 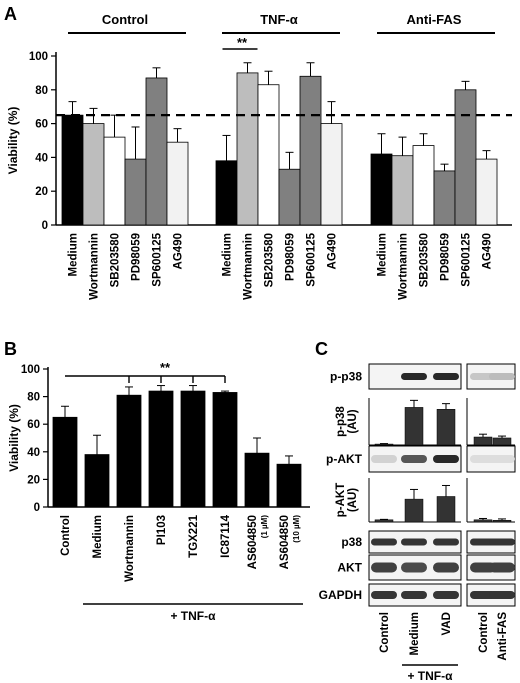 What do you see at coordinates (45, 226) in the screenshot?
I see `a-y-tick-label: 0` at bounding box center [45, 226].